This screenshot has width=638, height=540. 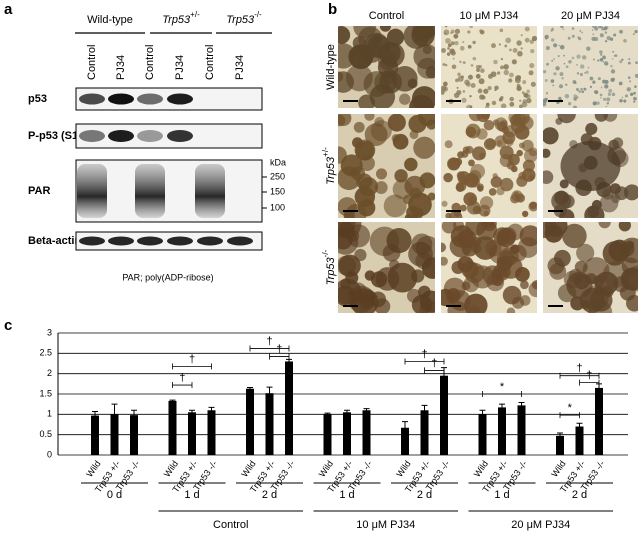 I want to click on marker-label: 250, so click(x=277, y=176).